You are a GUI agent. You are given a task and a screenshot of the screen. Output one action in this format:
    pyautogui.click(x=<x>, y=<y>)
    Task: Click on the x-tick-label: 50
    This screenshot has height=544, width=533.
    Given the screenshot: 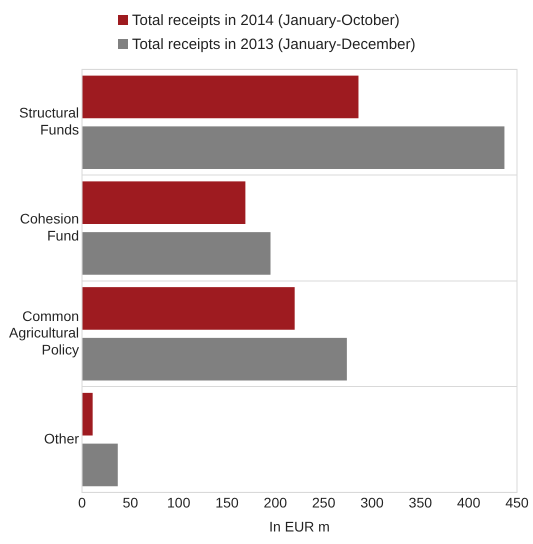 What is the action you would take?
    pyautogui.click(x=130, y=502)
    